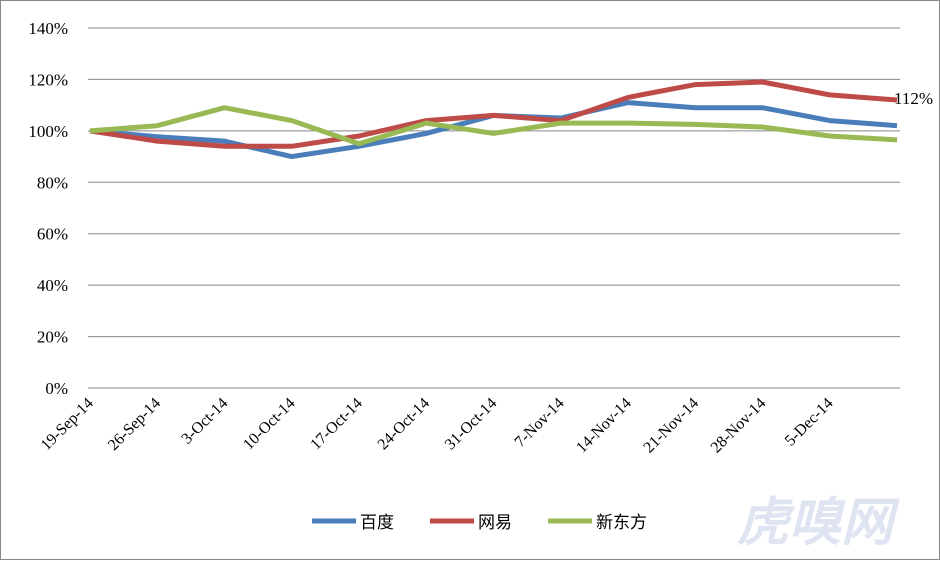  Describe the element at coordinates (818, 523) in the screenshot. I see `watermark: 虎嗅网` at that location.